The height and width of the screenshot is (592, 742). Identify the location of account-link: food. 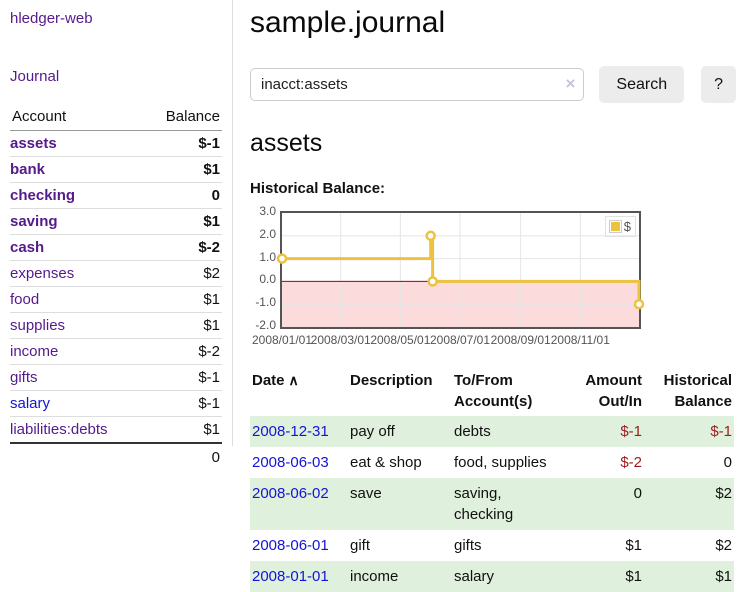
(25, 299).